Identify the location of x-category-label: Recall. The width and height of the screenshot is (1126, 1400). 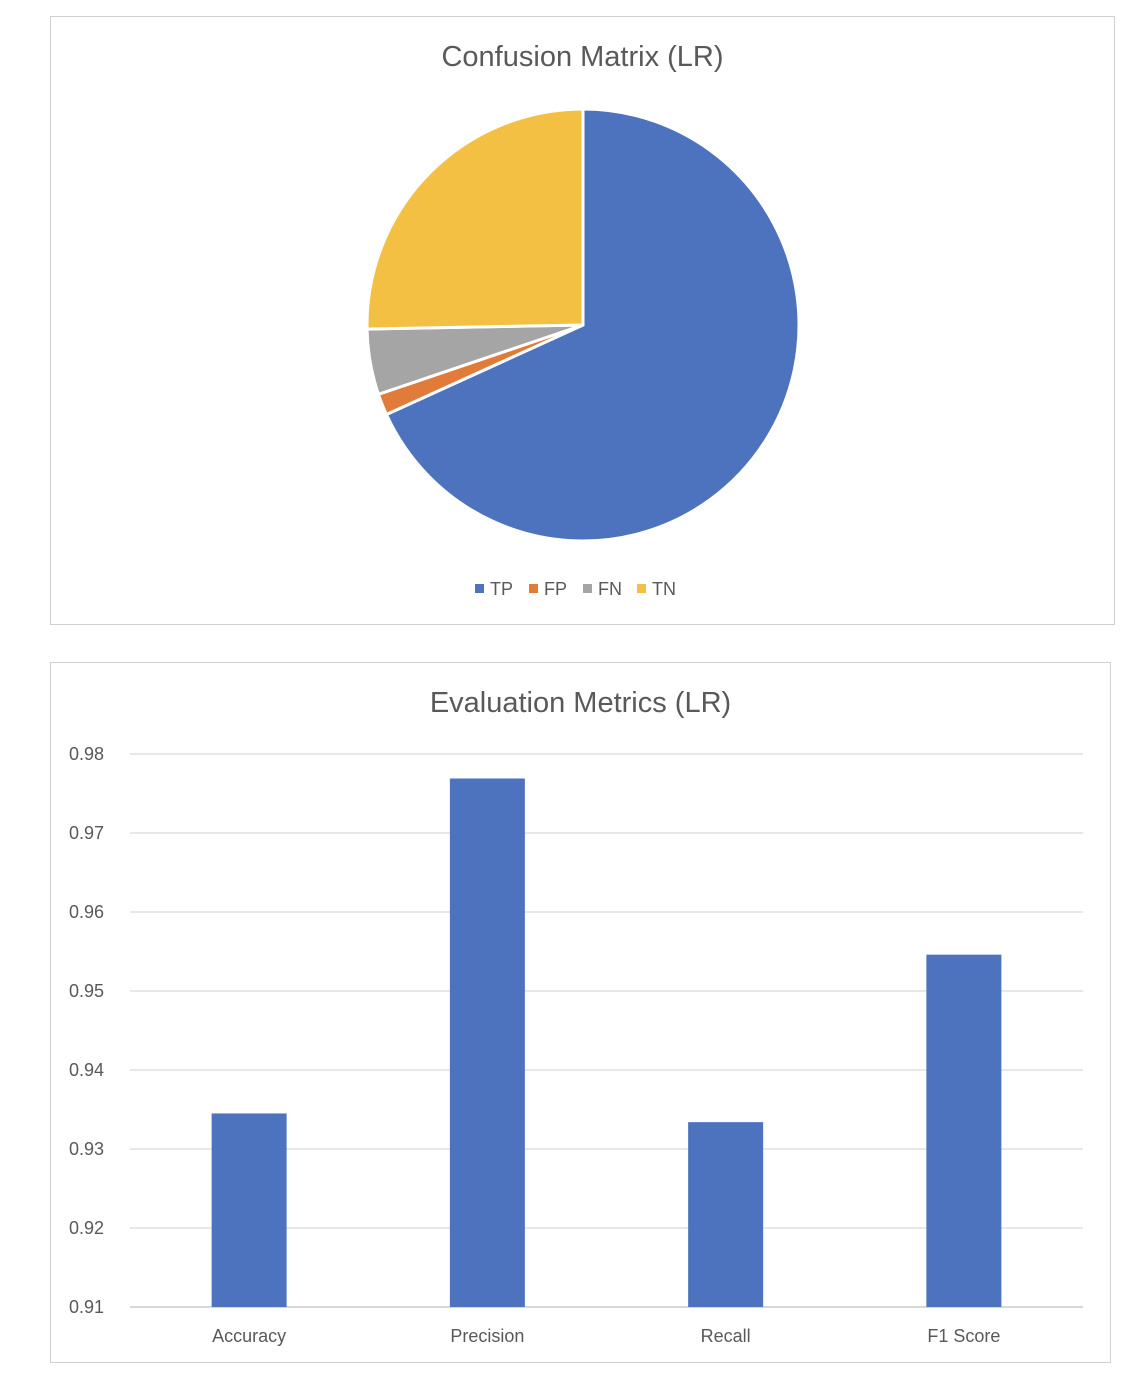
(726, 1336).